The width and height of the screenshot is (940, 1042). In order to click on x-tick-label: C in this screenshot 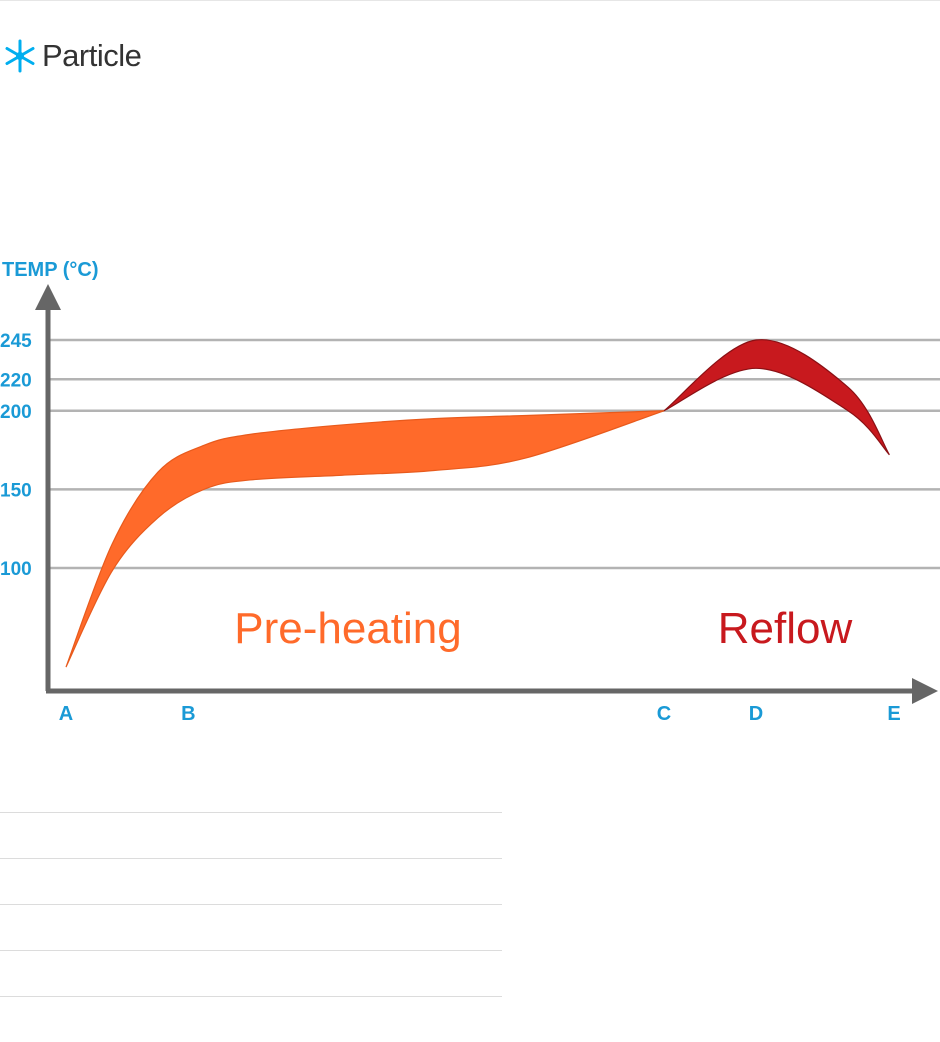, I will do `click(664, 714)`.